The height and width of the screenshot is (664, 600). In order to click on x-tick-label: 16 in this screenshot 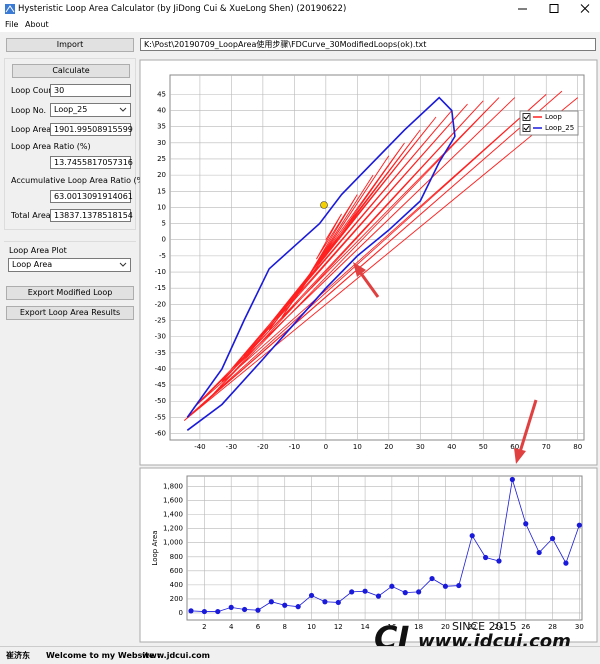, I will do `click(391, 627)`.